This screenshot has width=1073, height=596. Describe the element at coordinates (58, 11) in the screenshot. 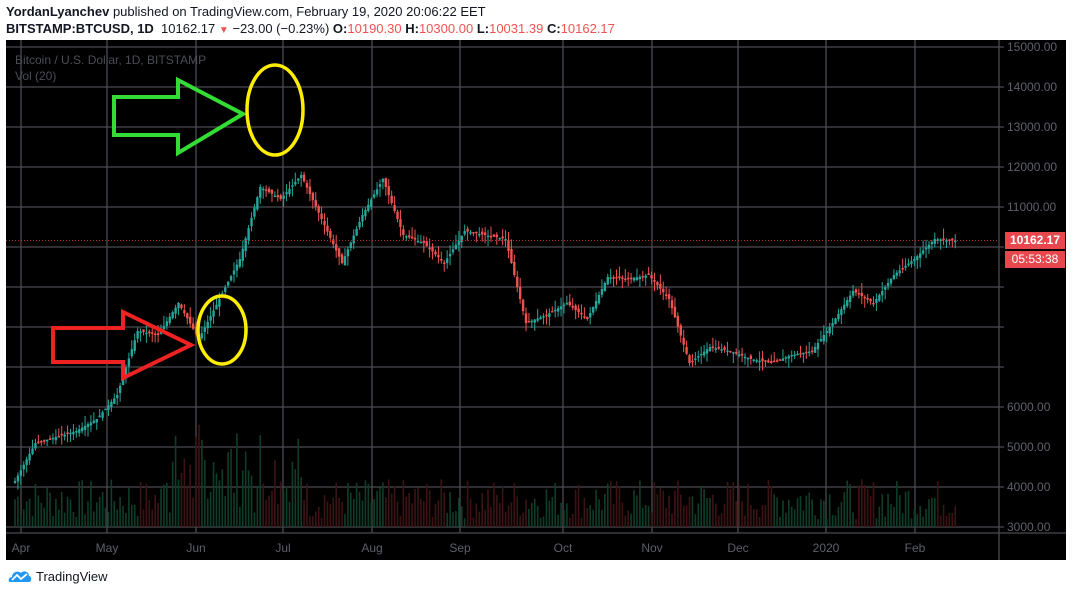

I see `author-name: YordanLyanchev` at that location.